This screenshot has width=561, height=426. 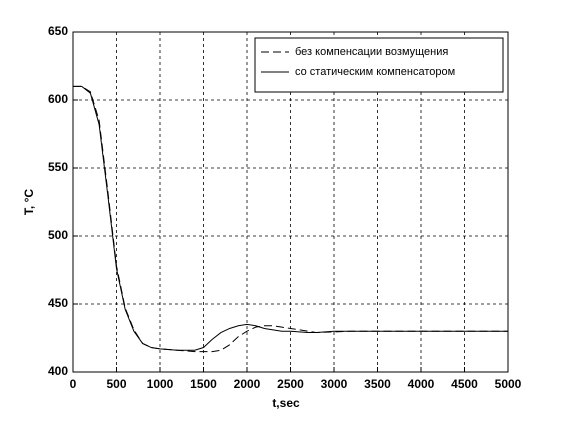 I want to click on y-tick-label: 500, so click(x=58, y=235).